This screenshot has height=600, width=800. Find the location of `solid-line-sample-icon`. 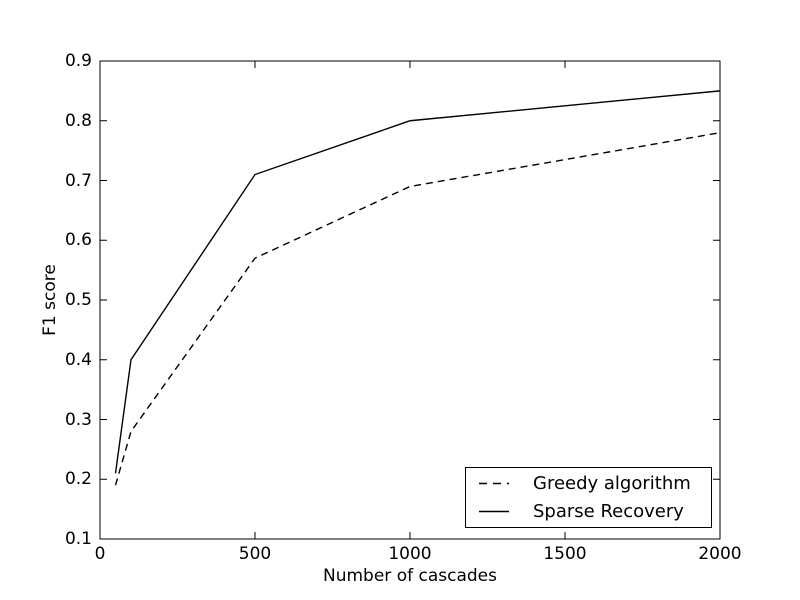

solid-line-sample-icon is located at coordinates (494, 511).